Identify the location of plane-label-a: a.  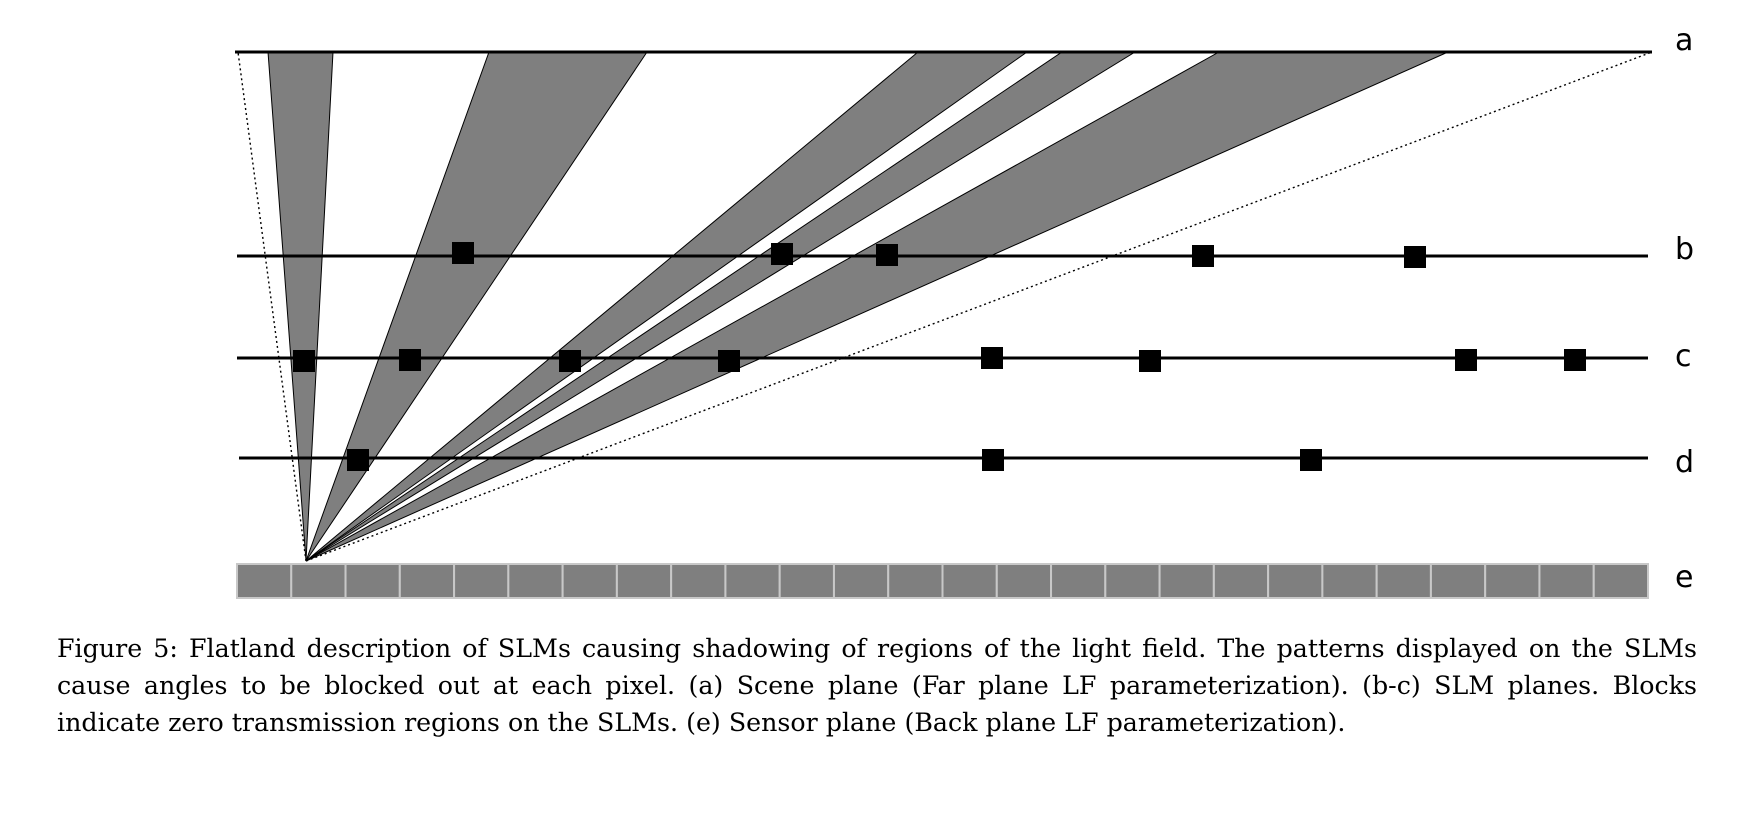
(1684, 40).